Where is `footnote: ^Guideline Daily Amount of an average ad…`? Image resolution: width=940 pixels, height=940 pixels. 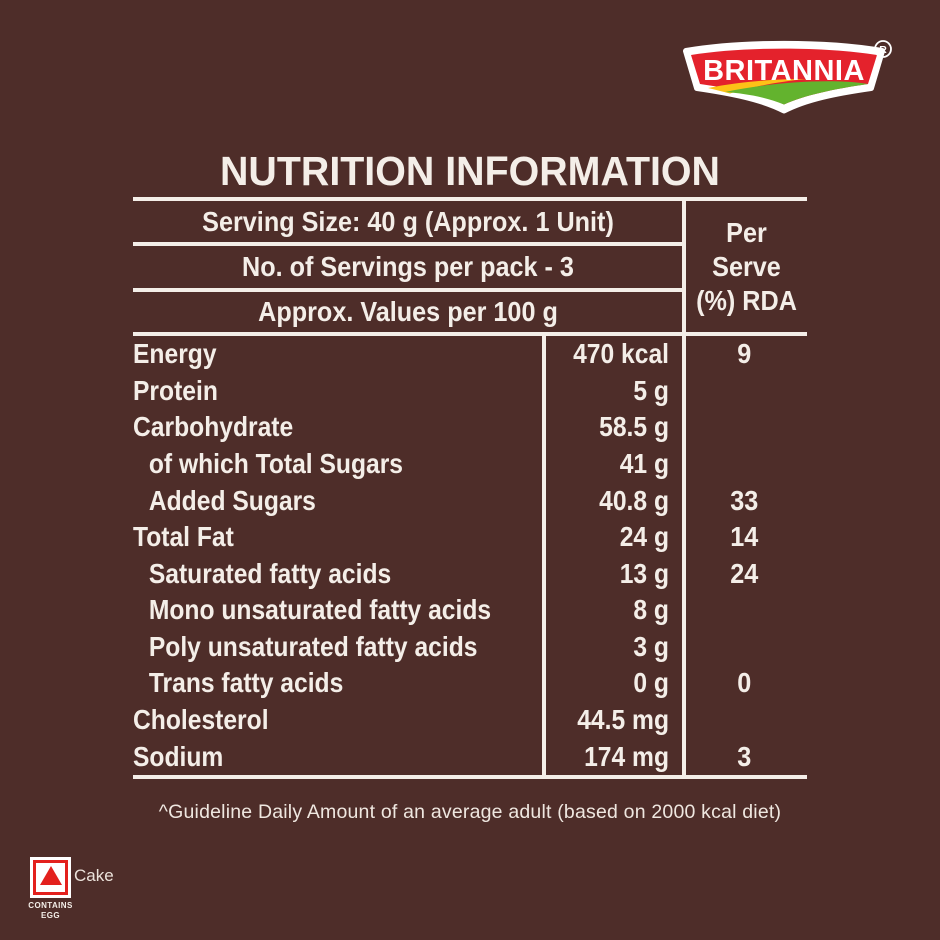 footnote: ^Guideline Daily Amount of an average ad… is located at coordinates (470, 812).